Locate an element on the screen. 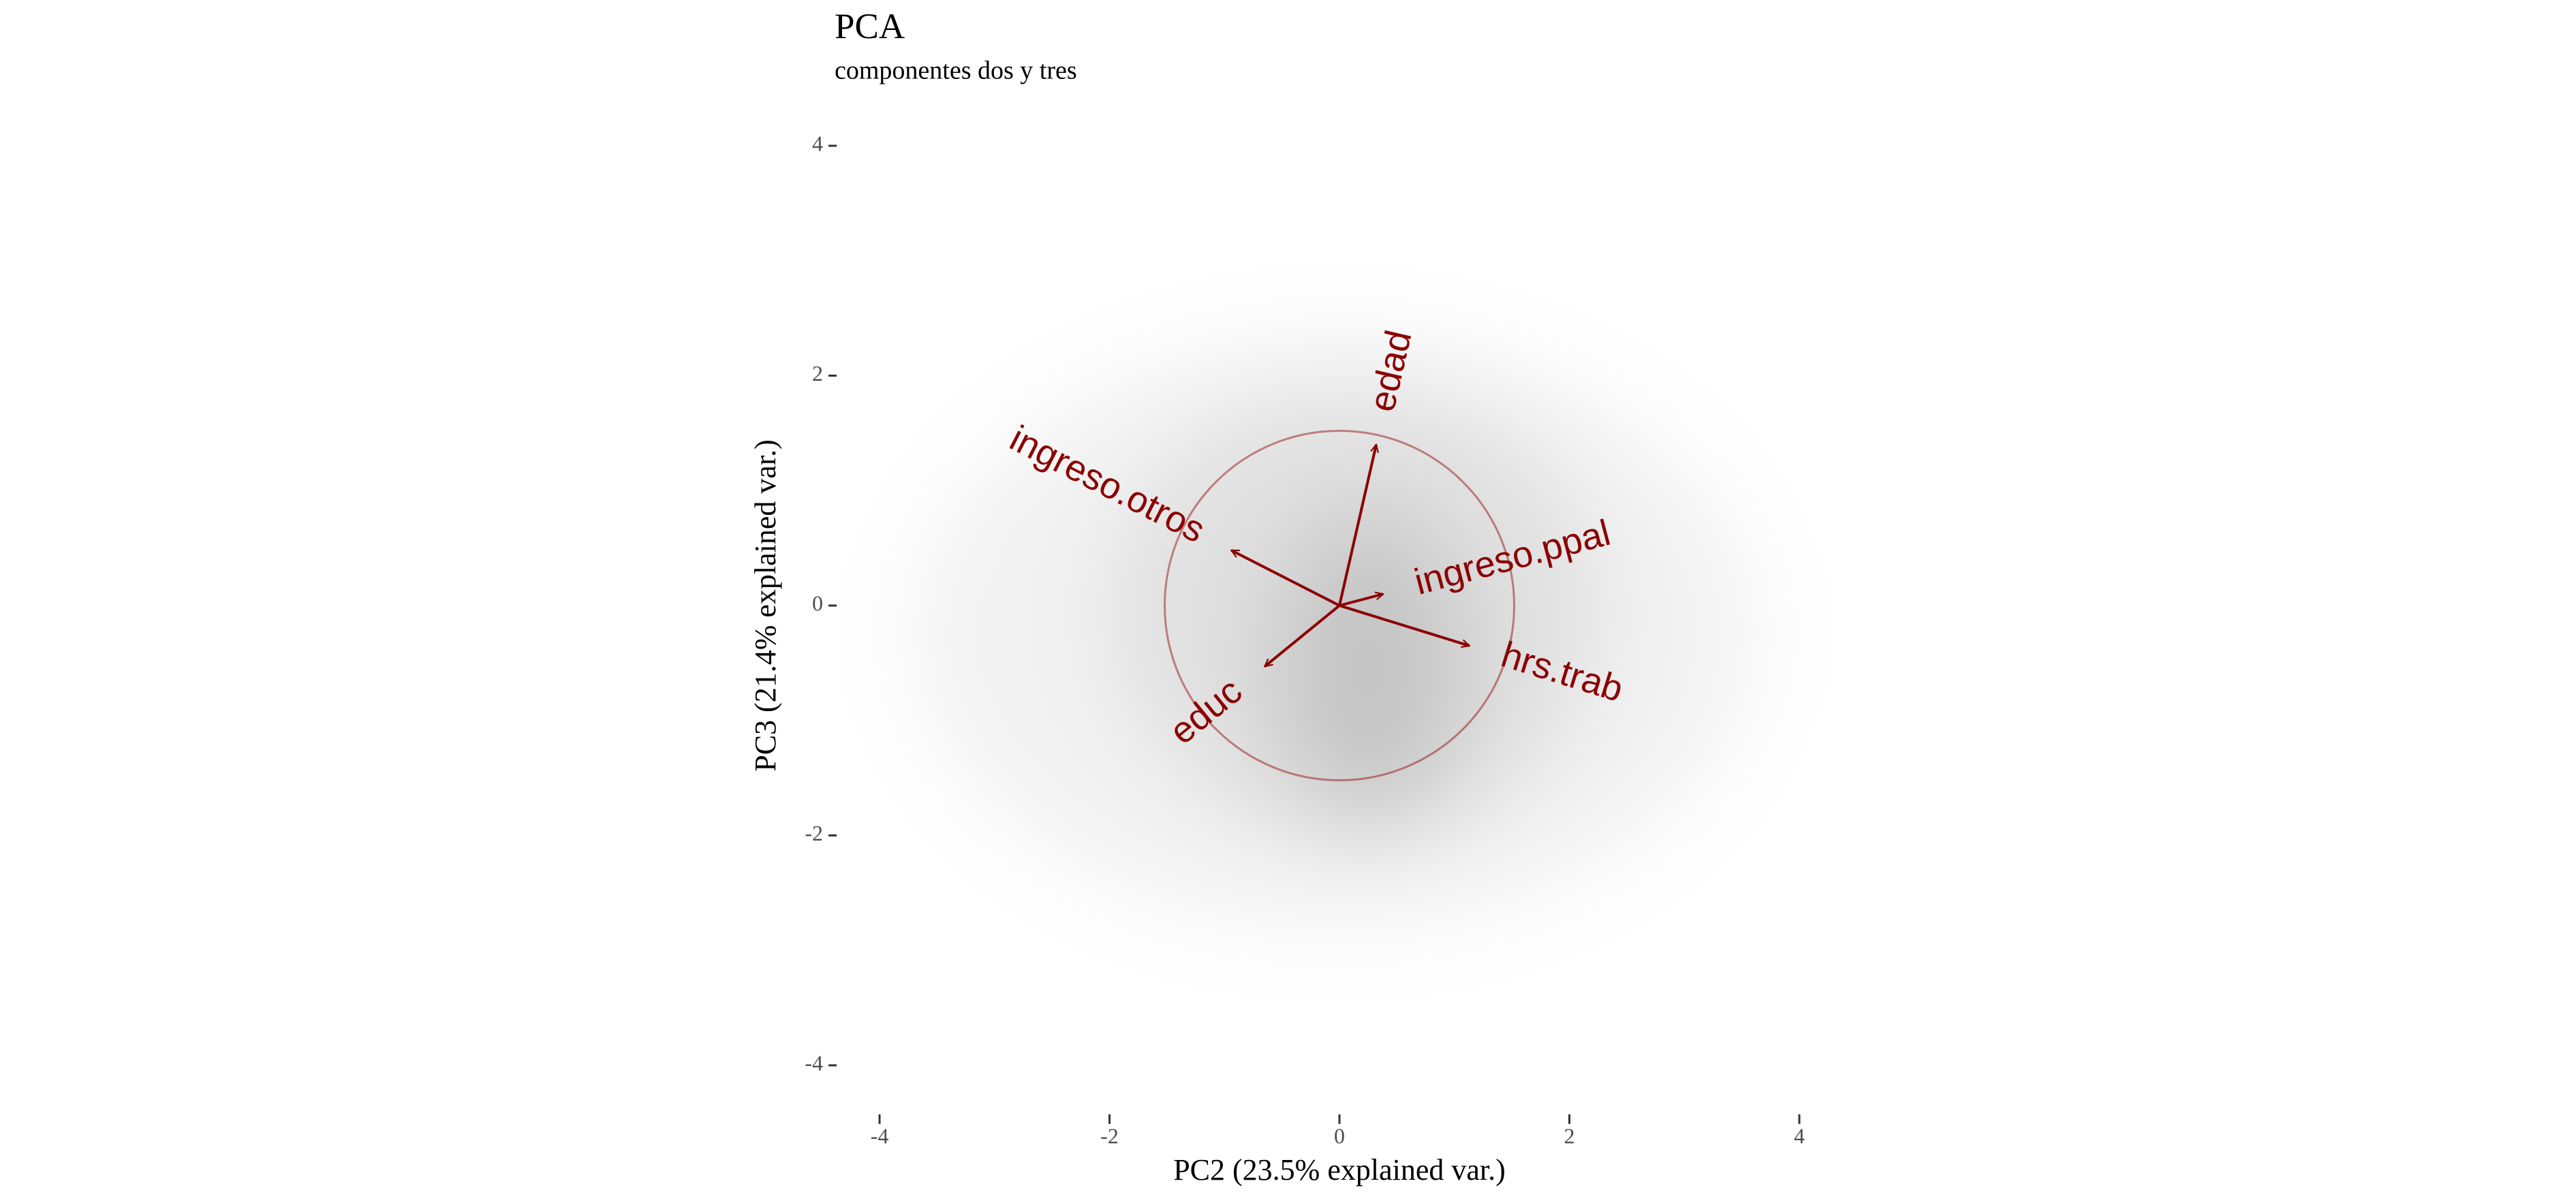 The height and width of the screenshot is (1192, 2576). y-axis-title: PC3 (21.4% explained var.) is located at coordinates (765, 605).